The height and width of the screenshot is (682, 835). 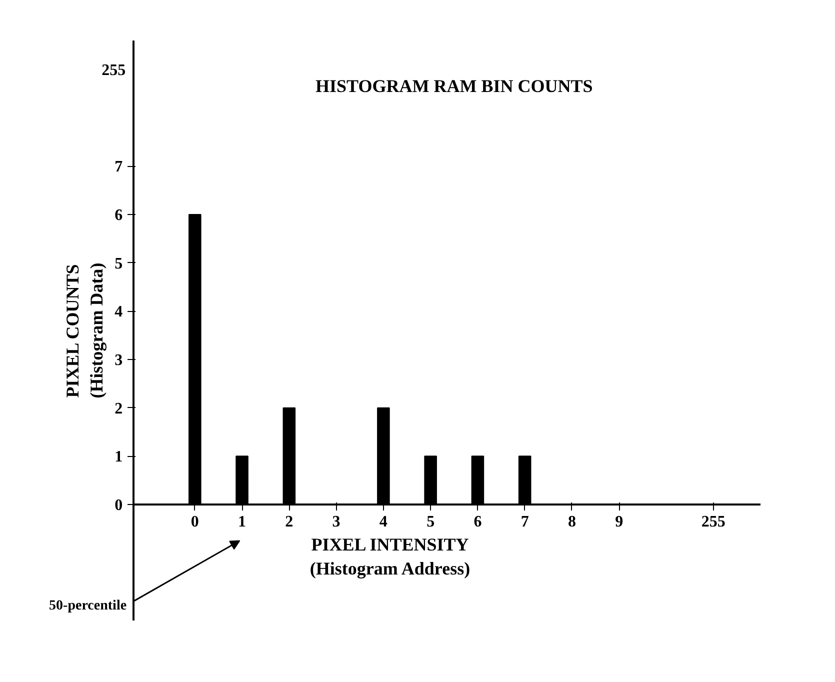 I want to click on y-tick-label: 4, so click(x=118, y=312).